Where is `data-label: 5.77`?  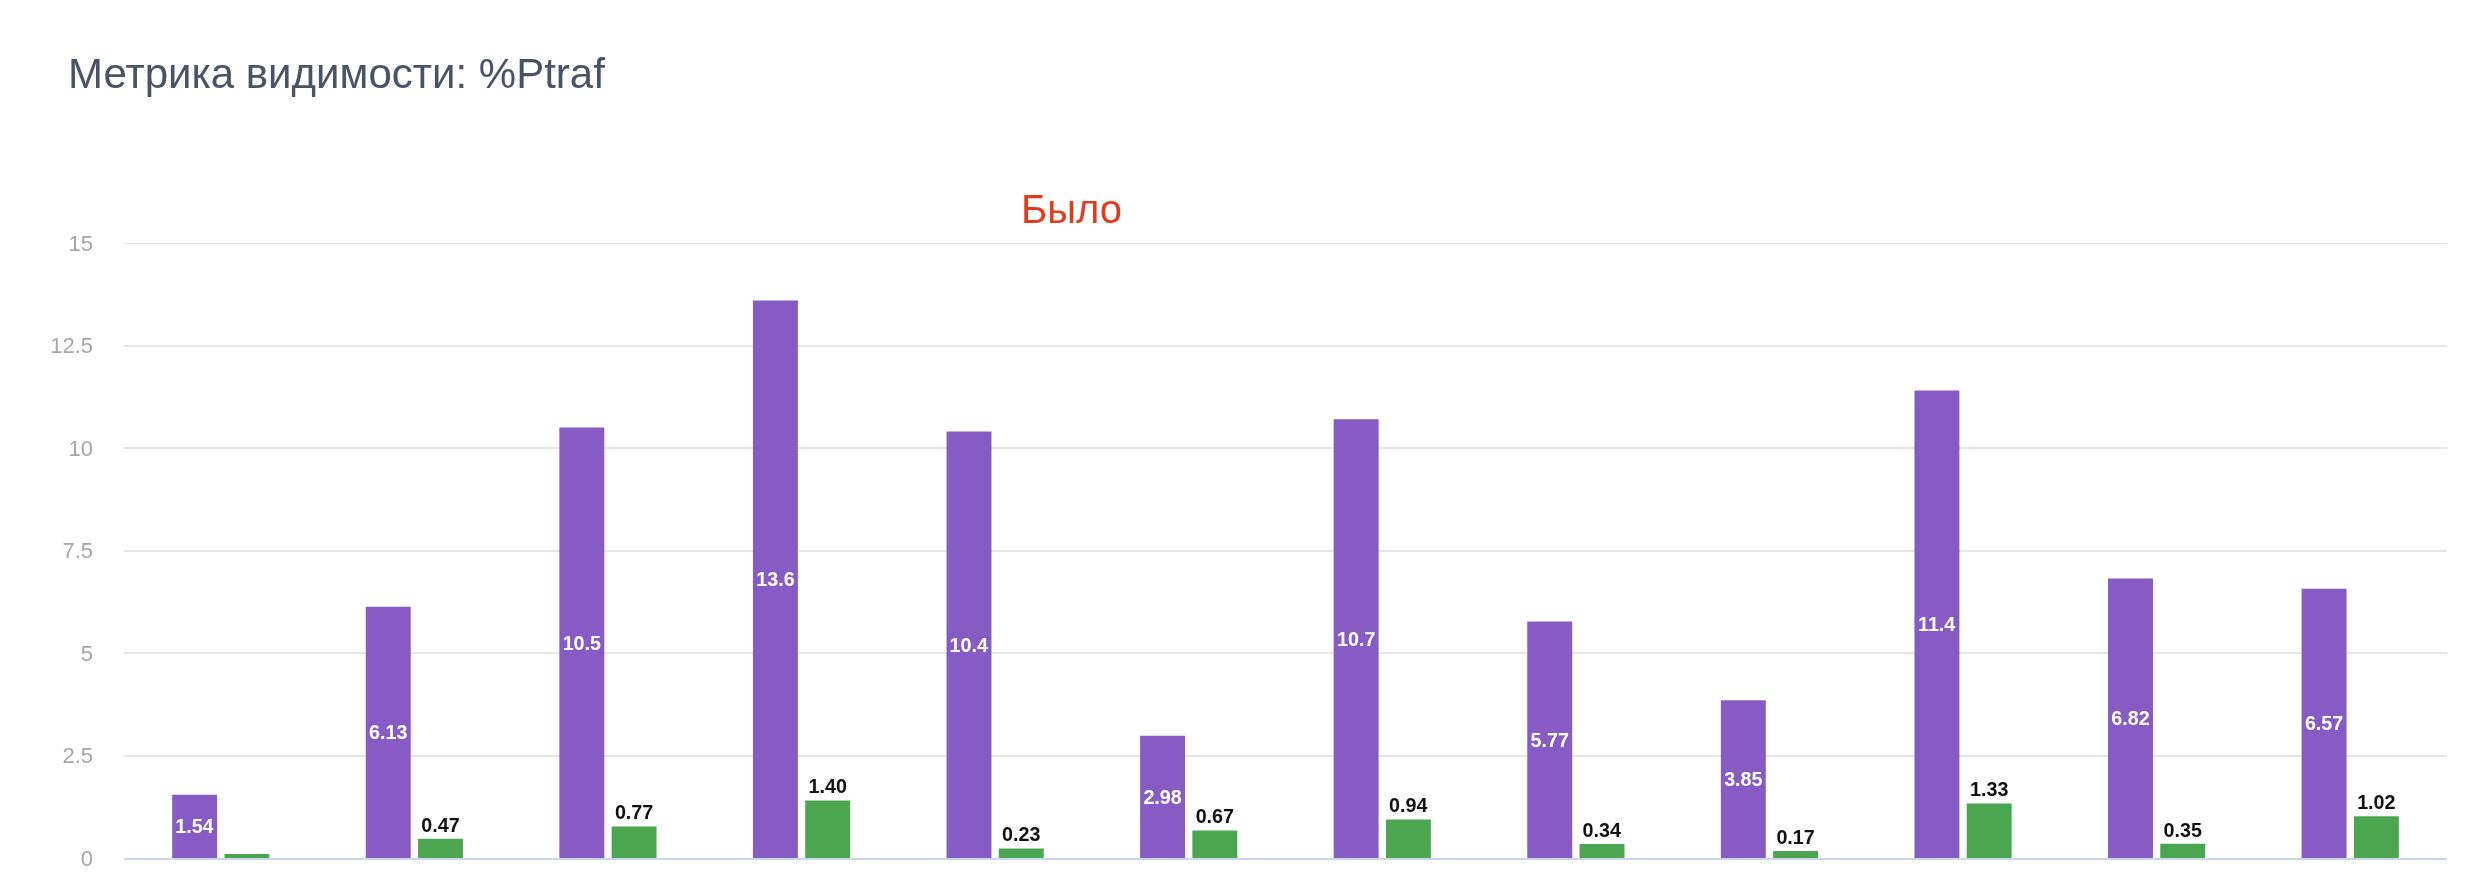 data-label: 5.77 is located at coordinates (1549, 739).